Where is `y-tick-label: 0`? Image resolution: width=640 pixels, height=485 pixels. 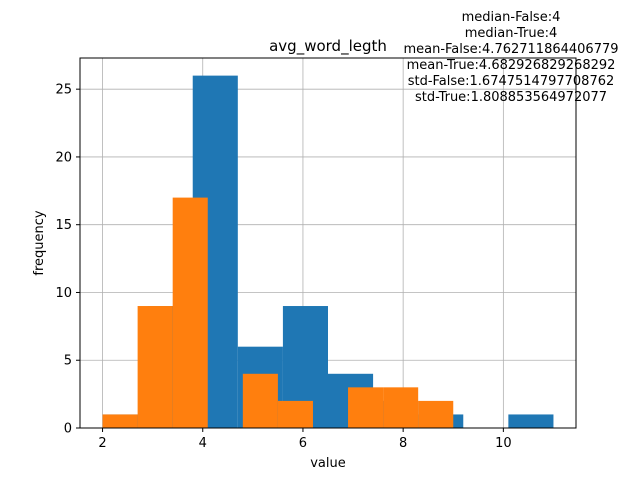 y-tick-label: 0 is located at coordinates (68, 429).